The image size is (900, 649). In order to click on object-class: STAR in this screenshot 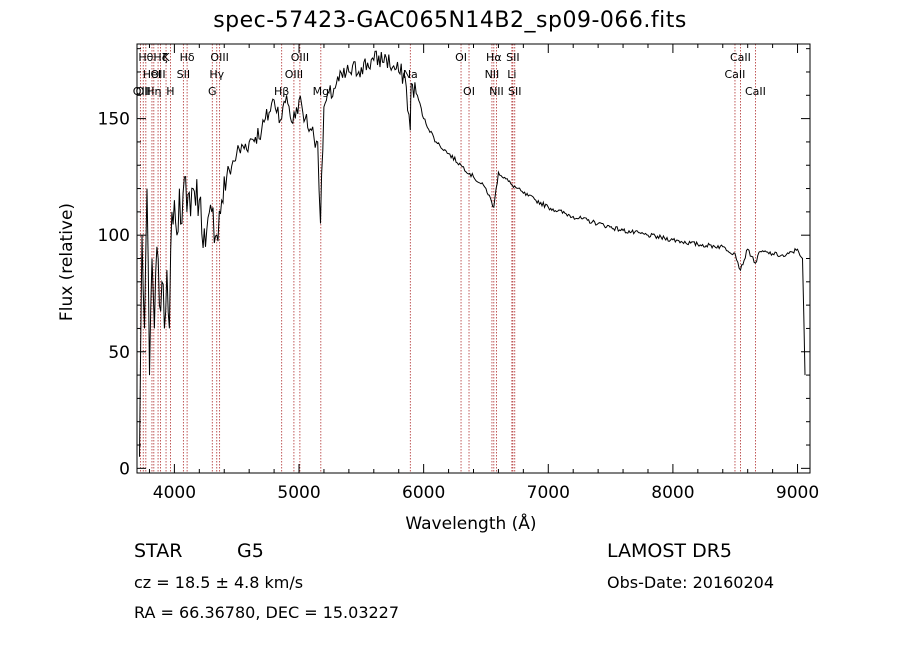, I will do `click(158, 551)`.